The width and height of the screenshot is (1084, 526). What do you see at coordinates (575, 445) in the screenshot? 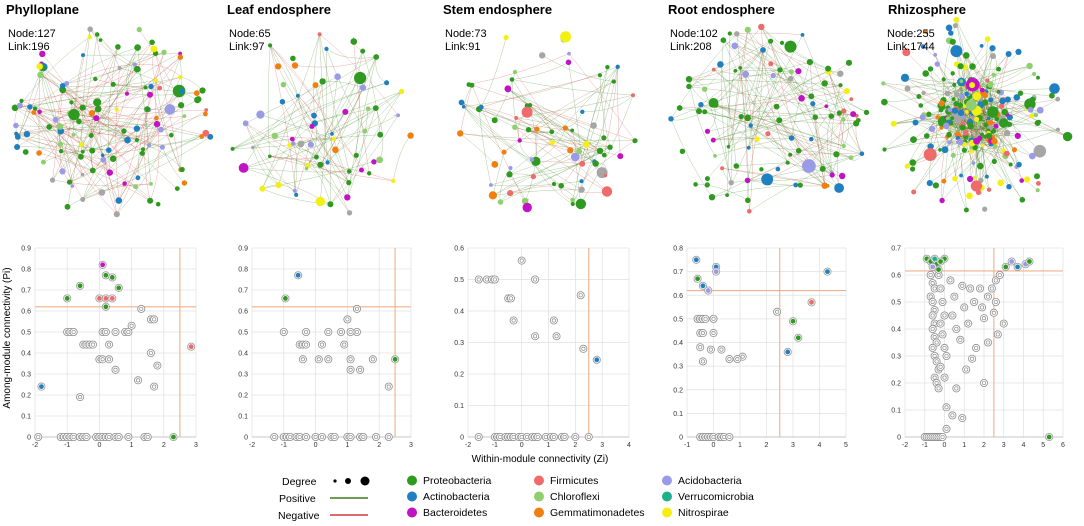
I see `x-tick-label: 2` at bounding box center [575, 445].